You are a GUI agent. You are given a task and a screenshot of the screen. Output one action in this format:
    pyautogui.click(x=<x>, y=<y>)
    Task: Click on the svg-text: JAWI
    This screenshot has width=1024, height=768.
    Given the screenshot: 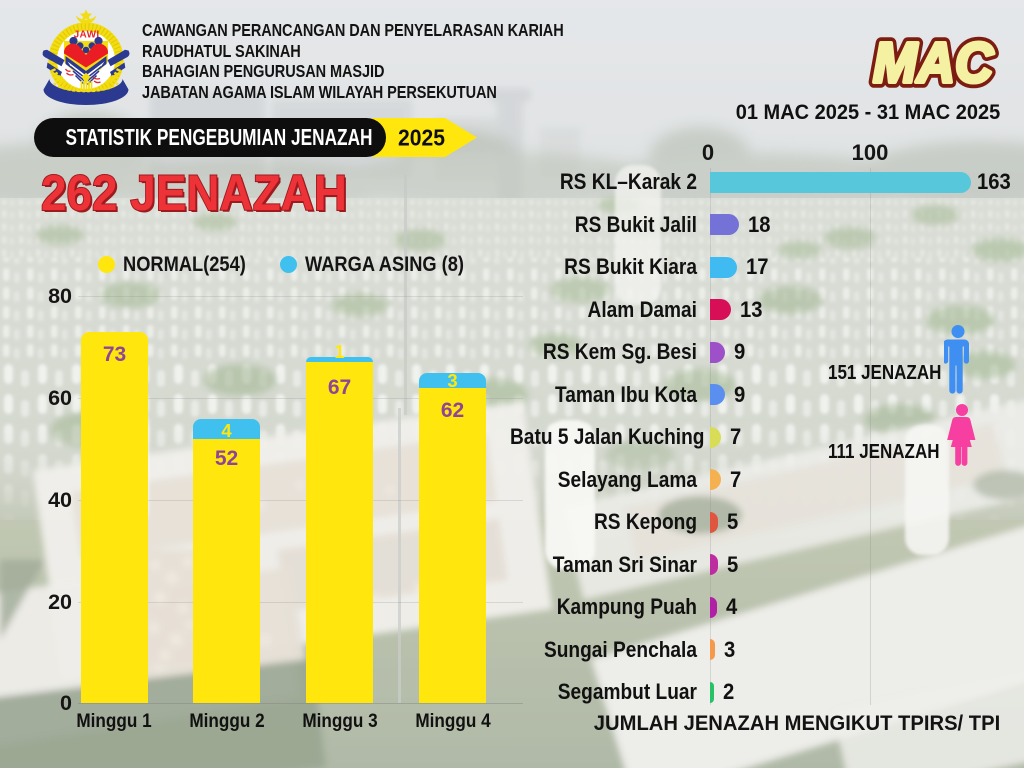 What is the action you would take?
    pyautogui.click(x=87, y=35)
    